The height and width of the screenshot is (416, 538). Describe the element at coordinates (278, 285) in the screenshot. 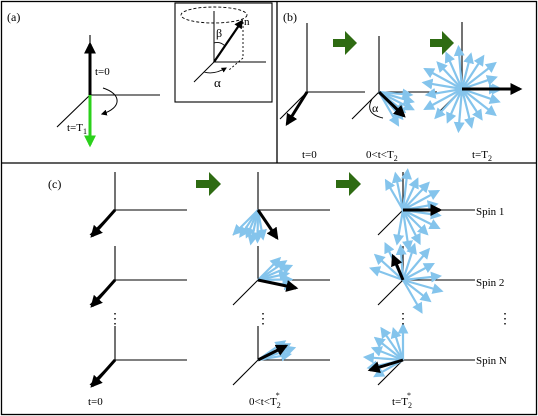

I see `c-row2-mid-vector` at that location.